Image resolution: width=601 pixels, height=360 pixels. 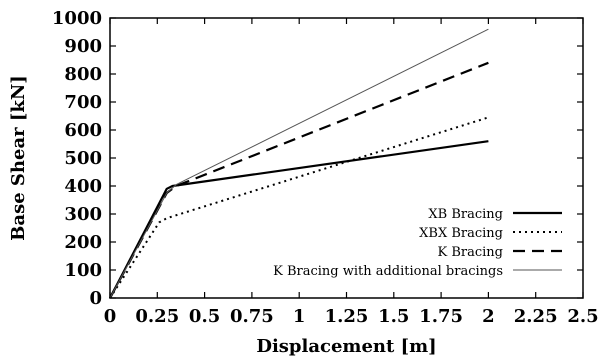 I want to click on x-axis-title: Displacement [m], so click(x=346, y=346).